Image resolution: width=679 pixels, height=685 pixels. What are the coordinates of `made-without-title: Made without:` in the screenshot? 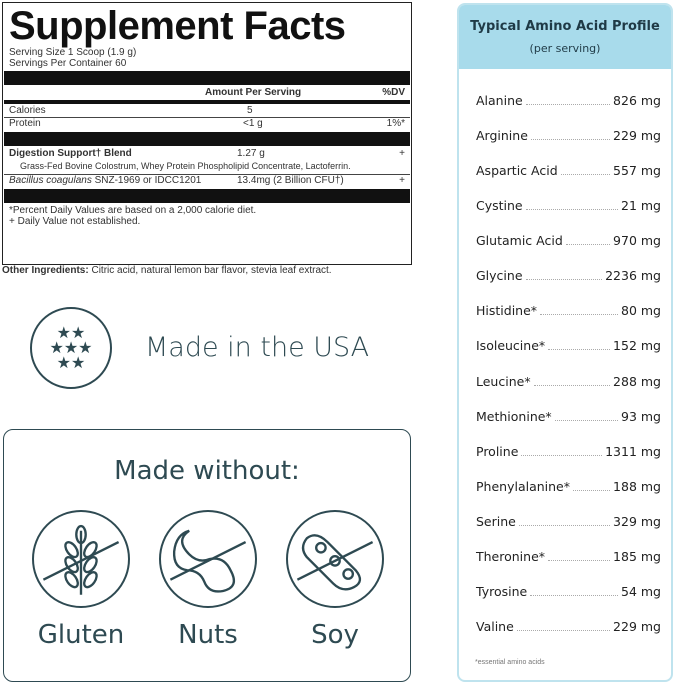 It's located at (207, 471).